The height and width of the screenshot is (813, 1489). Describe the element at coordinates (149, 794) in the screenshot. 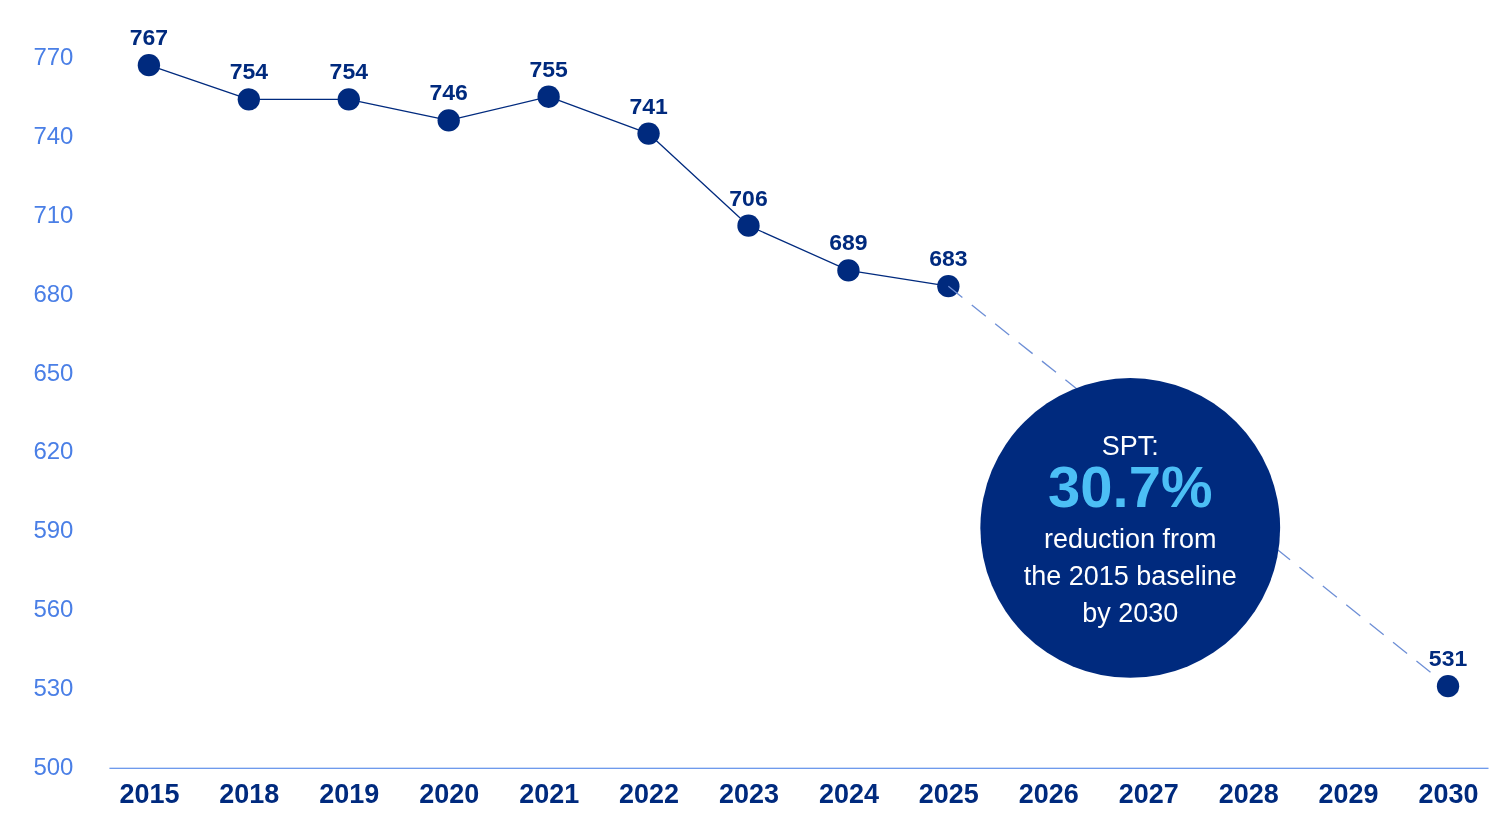

I see `x-tick-label: 2015` at that location.